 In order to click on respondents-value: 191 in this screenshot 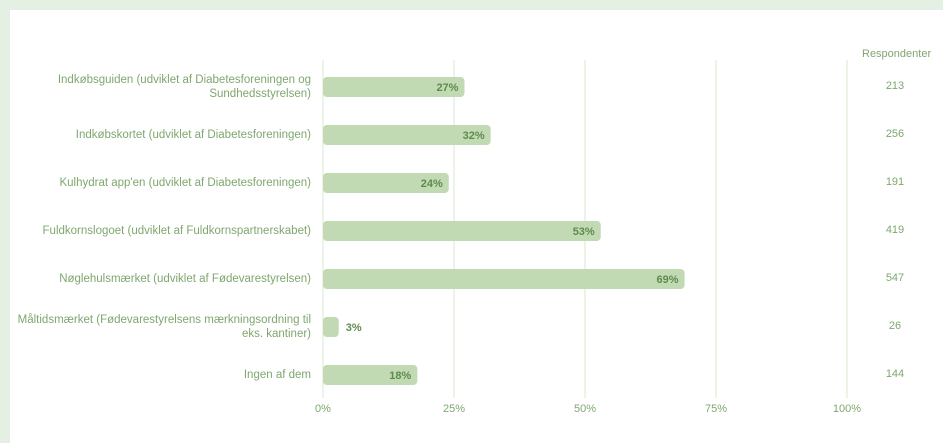, I will do `click(895, 182)`.